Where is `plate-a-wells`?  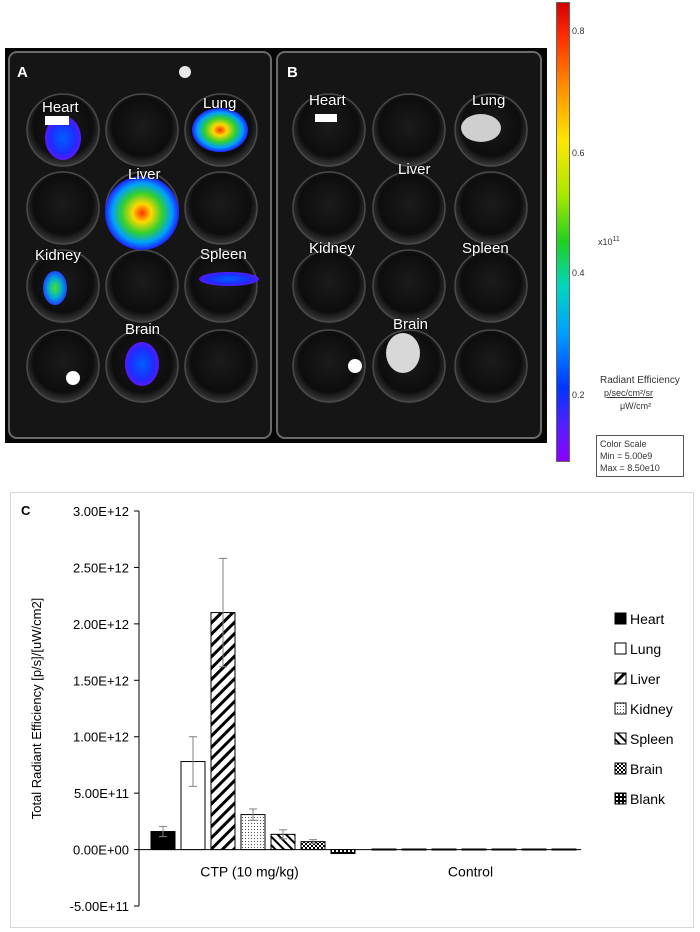
plate-a-wells is located at coordinates (142, 248).